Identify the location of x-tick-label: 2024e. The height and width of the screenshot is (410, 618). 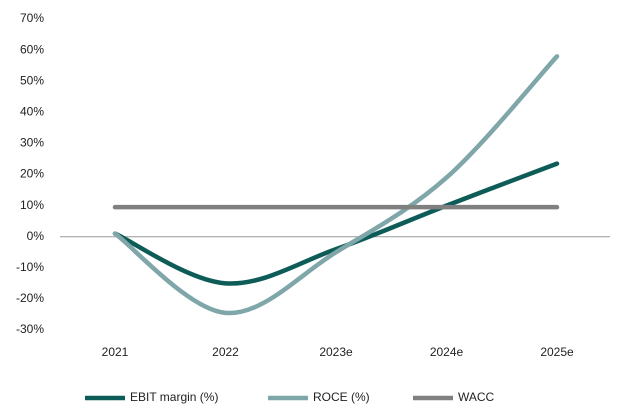
(447, 352).